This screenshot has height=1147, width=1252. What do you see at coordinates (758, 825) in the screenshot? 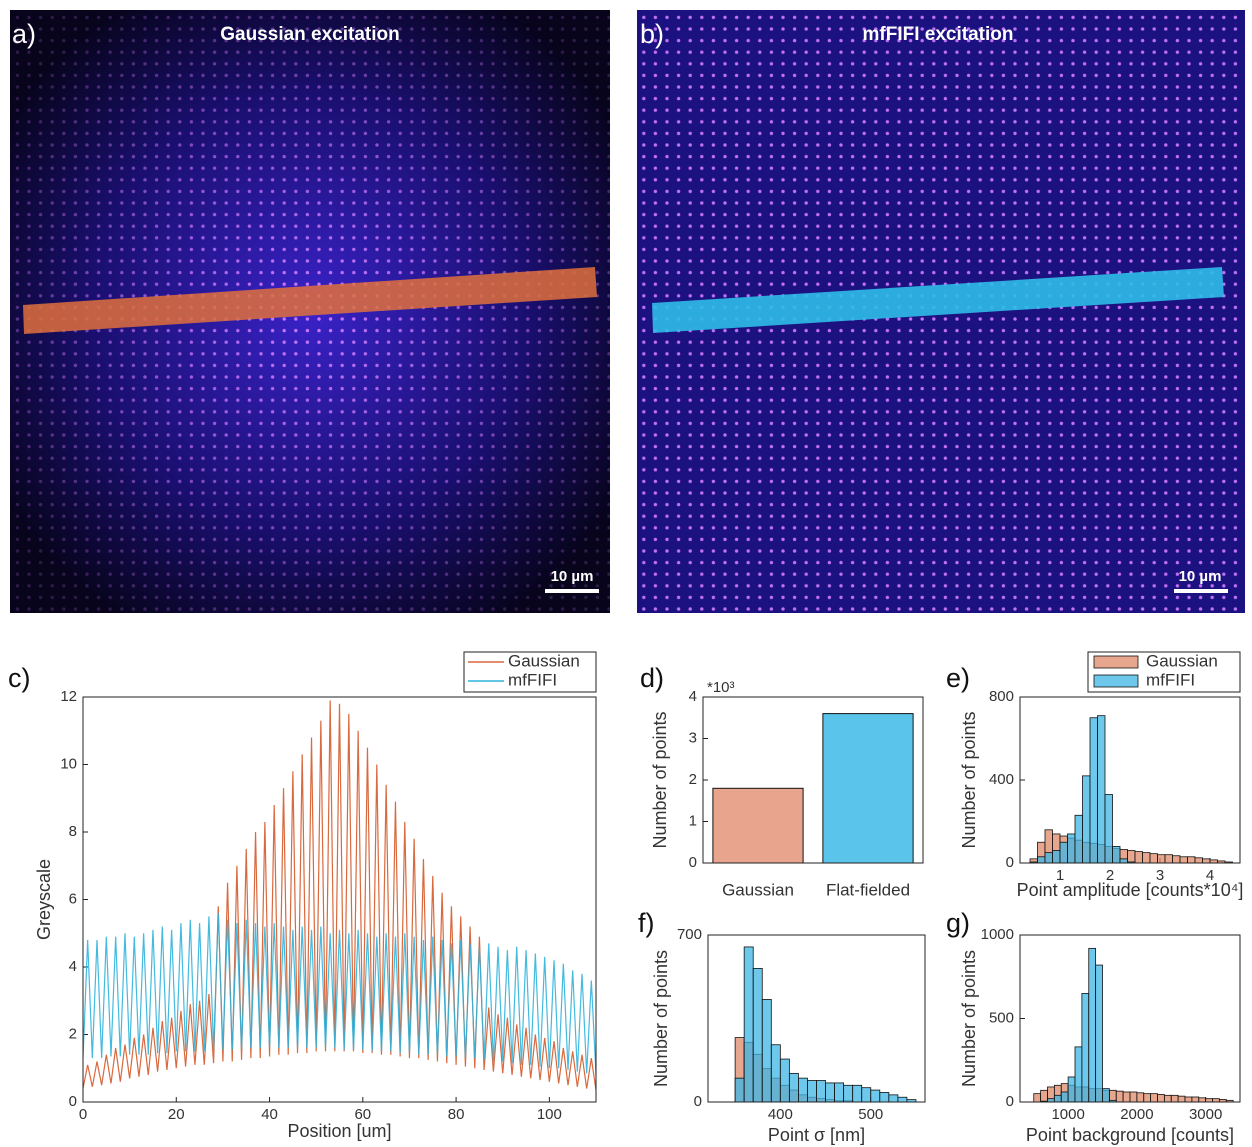
I see `bar` at bounding box center [758, 825].